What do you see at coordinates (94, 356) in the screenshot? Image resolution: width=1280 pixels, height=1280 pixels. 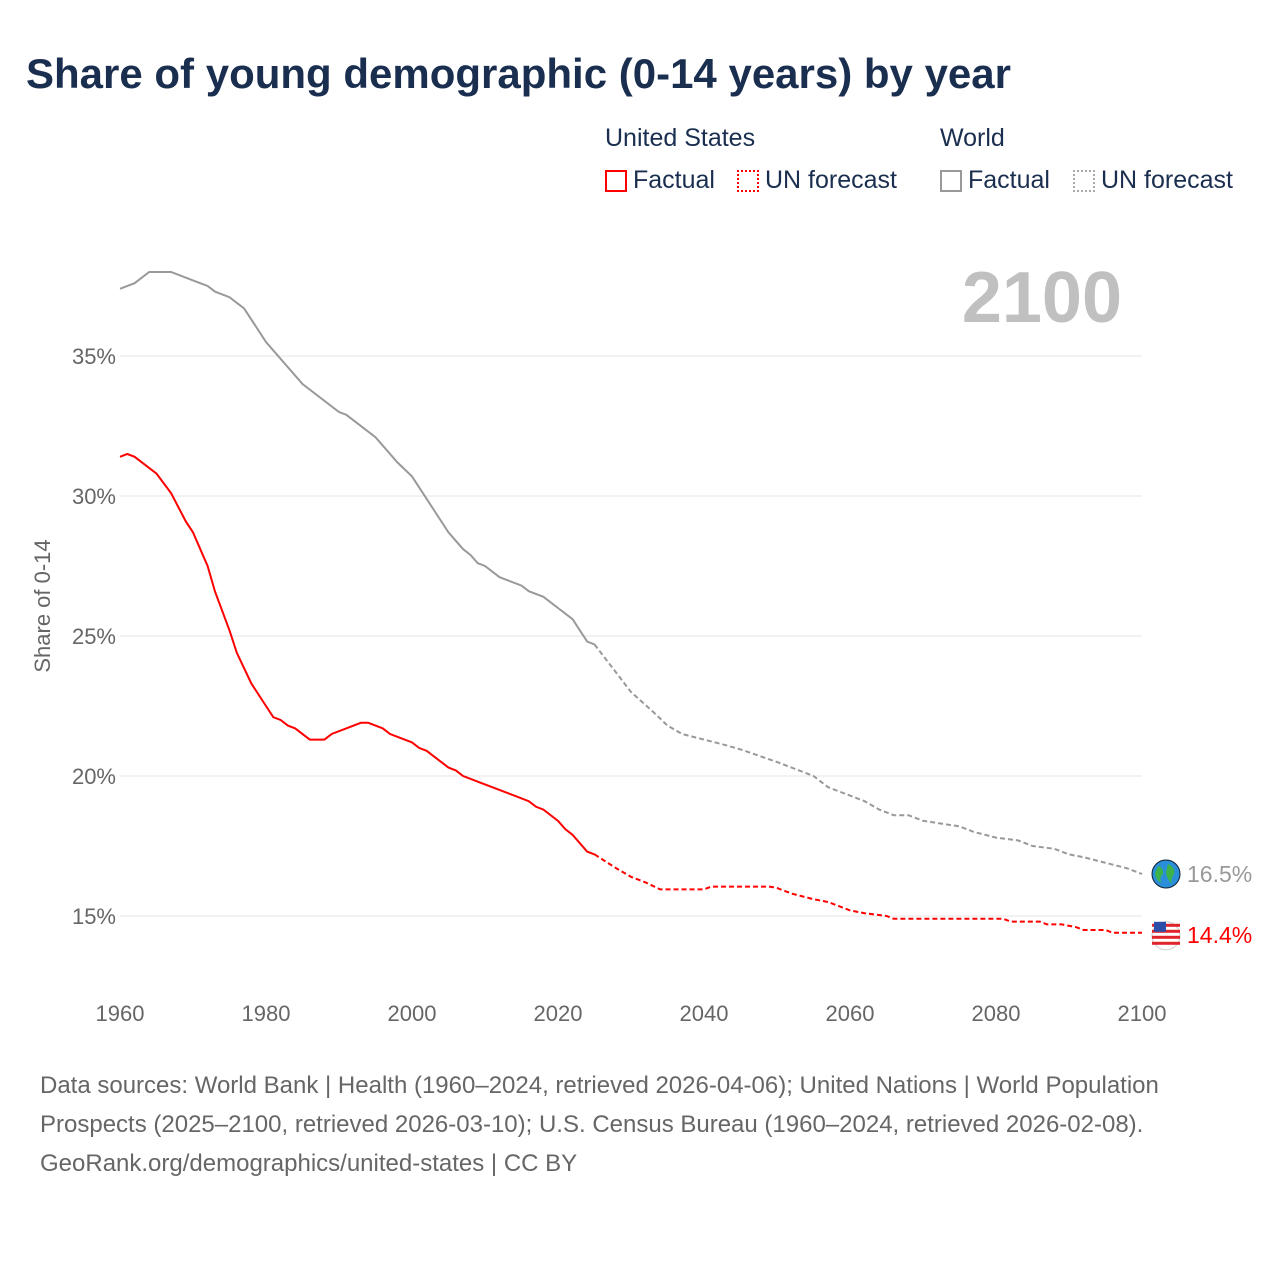 I see `y-tick-label: 35%` at bounding box center [94, 356].